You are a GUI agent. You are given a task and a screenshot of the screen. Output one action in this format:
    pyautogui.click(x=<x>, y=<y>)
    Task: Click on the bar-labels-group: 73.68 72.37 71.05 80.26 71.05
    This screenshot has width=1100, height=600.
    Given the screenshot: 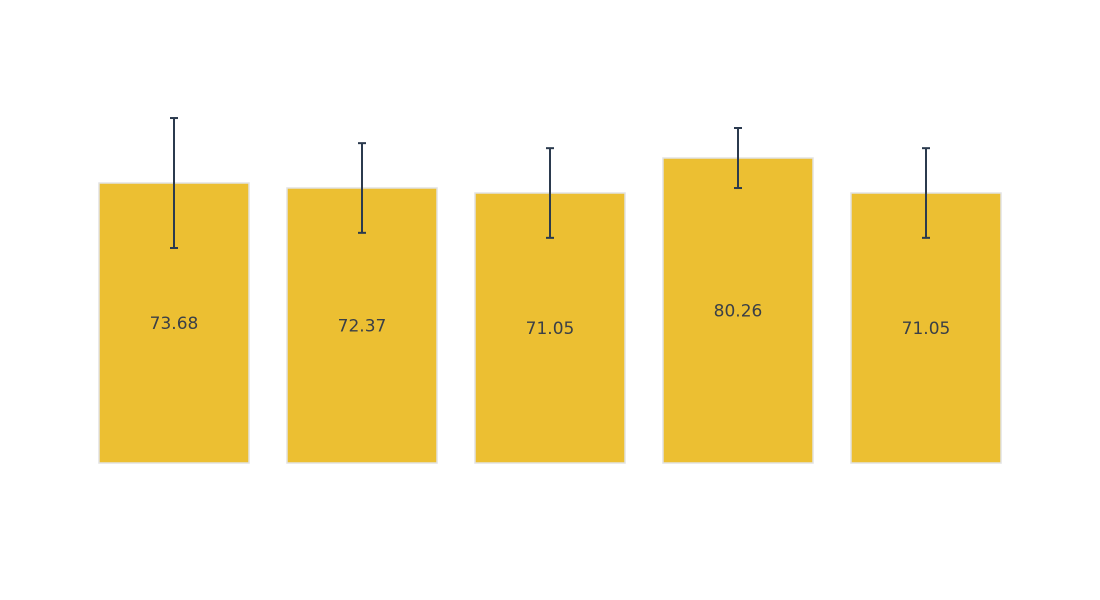 What is the action you would take?
    pyautogui.click(x=550, y=320)
    